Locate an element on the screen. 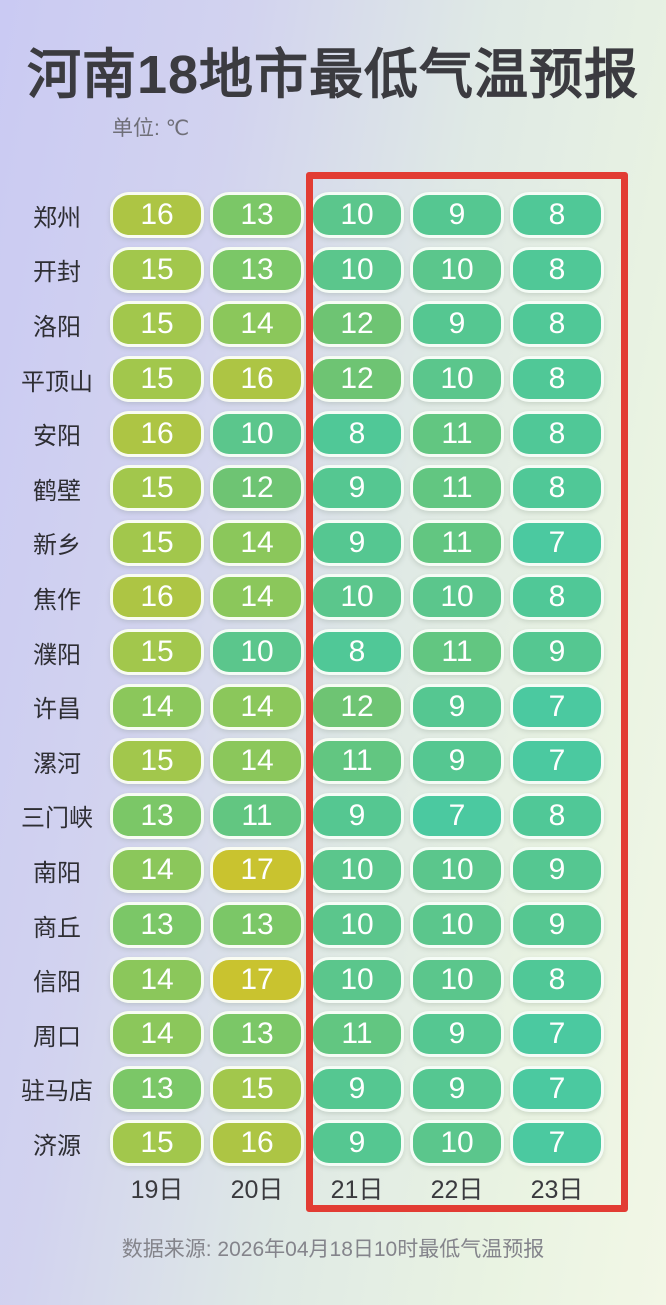 The width and height of the screenshot is (666, 1305). city-label: 许昌 is located at coordinates (57, 710).